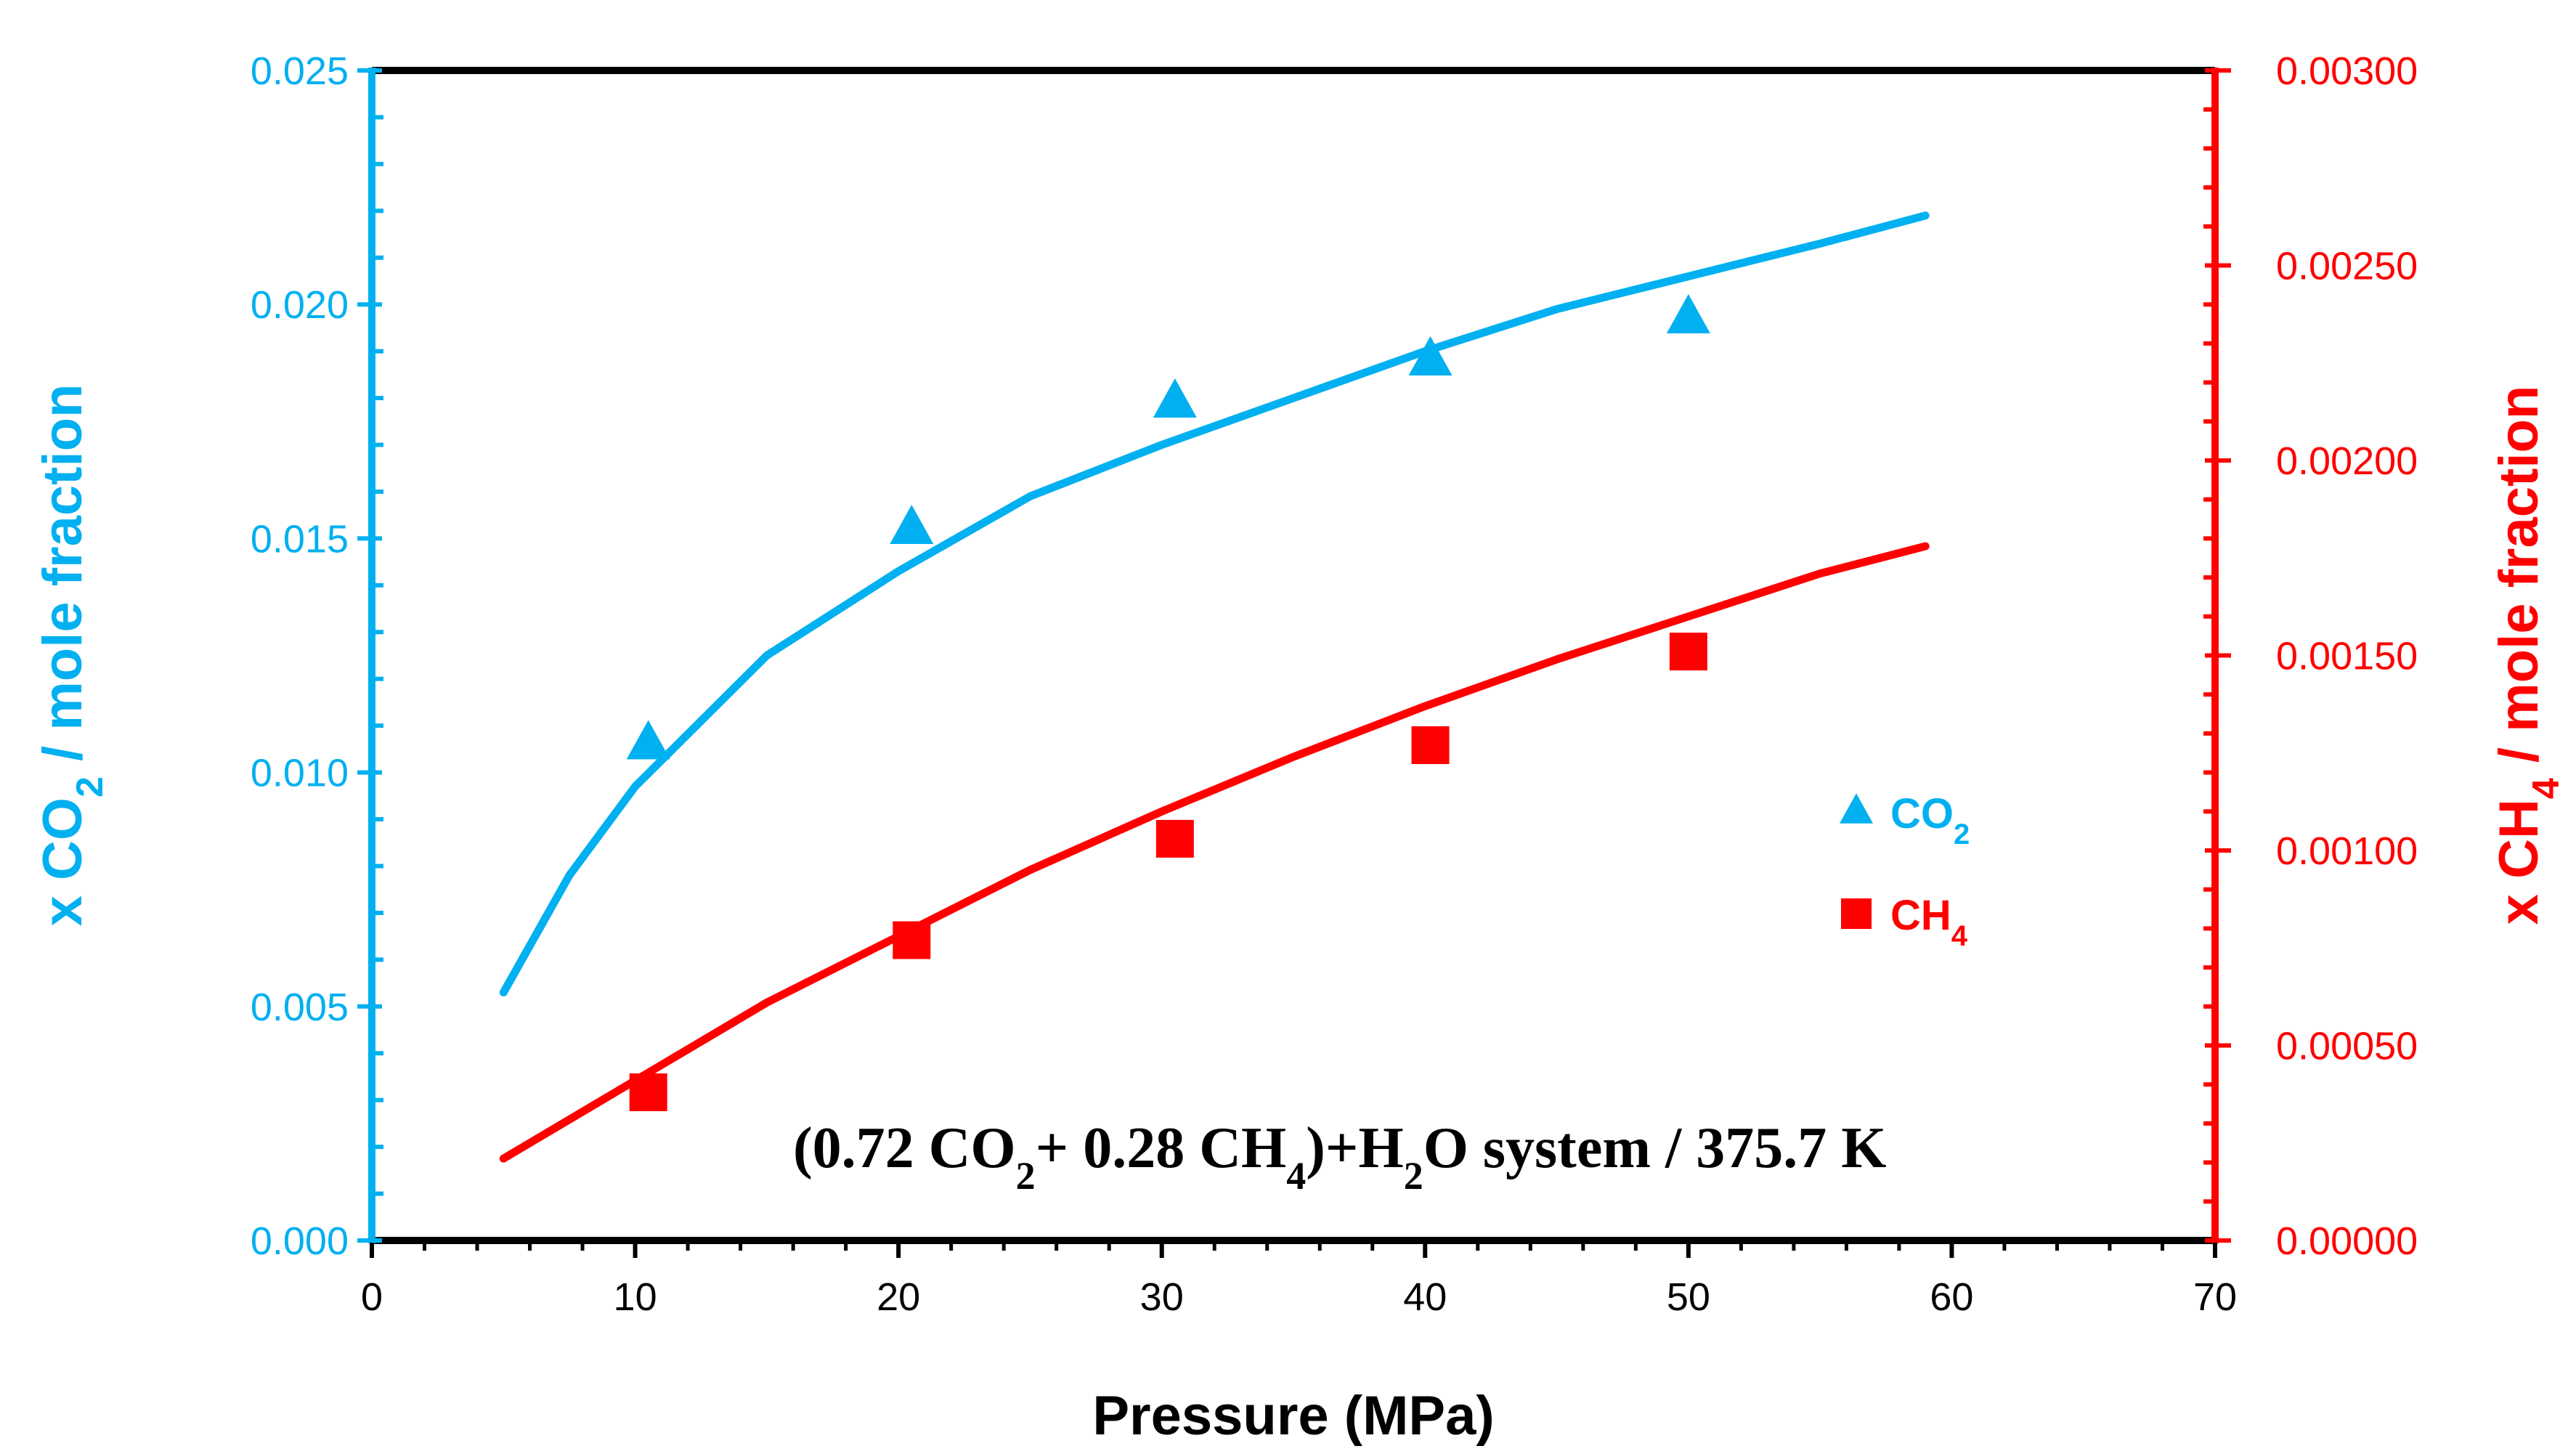 This screenshot has height=1454, width=2576. Describe the element at coordinates (2519, 862) in the screenshot. I see `right-y-axis-title-text: x CH` at that location.